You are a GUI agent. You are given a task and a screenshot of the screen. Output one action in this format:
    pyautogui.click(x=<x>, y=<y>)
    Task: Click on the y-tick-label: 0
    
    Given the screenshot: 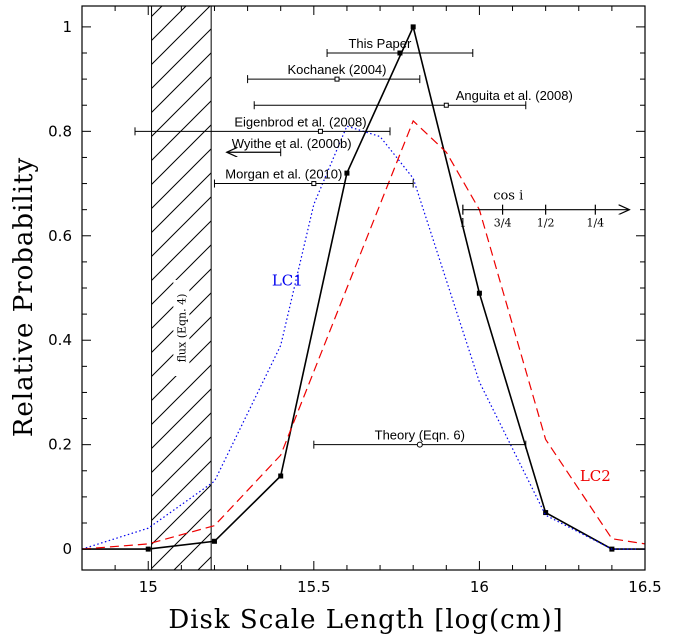 What is the action you would take?
    pyautogui.click(x=67, y=549)
    